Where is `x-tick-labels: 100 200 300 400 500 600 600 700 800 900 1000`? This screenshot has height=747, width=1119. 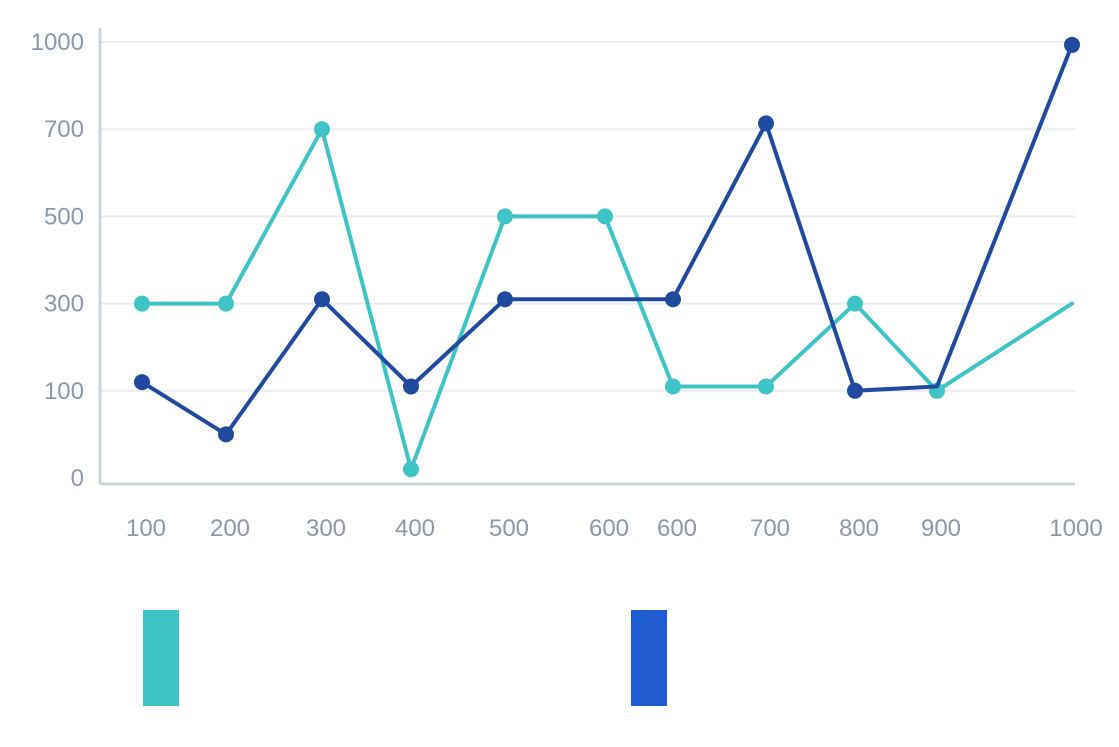 x-tick-labels: 100 200 300 400 500 600 600 700 800 900 1000 is located at coordinates (614, 528).